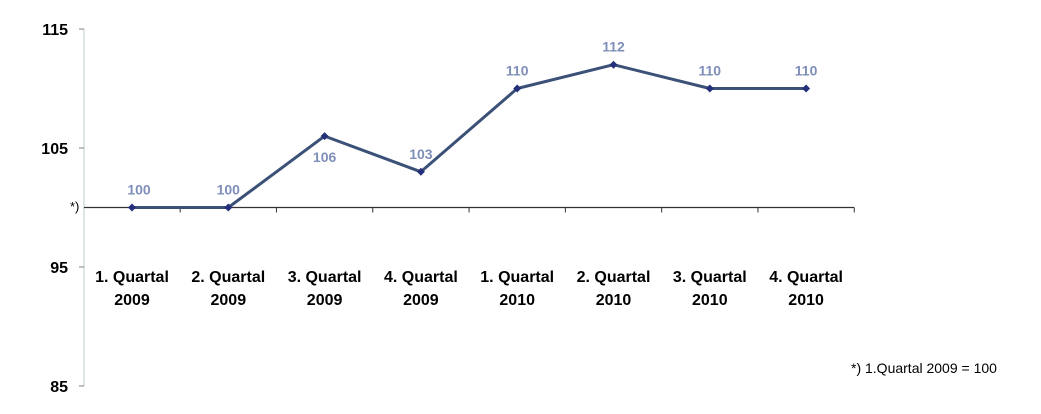 The image size is (1041, 414). Describe the element at coordinates (54, 149) in the screenshot. I see `y-tick-label: 105` at that location.